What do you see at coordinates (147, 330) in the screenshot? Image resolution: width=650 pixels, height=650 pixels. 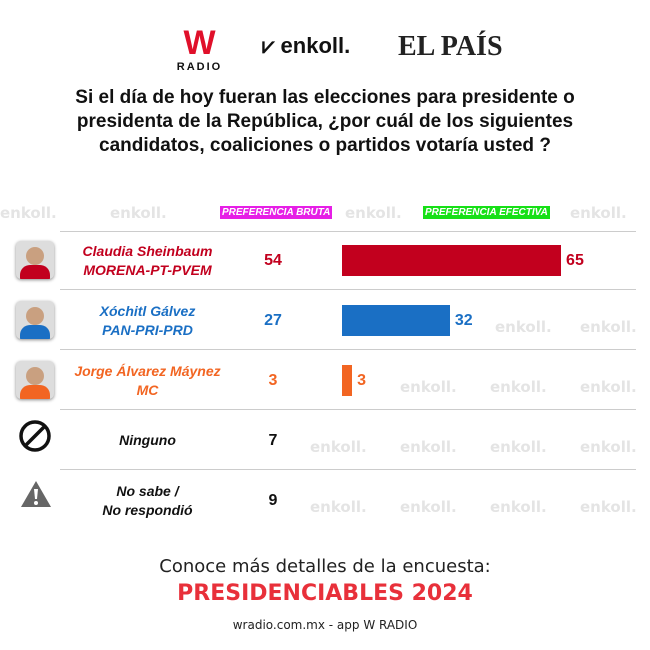 I see `option-party: PAN-PRI-PRD` at bounding box center [147, 330].